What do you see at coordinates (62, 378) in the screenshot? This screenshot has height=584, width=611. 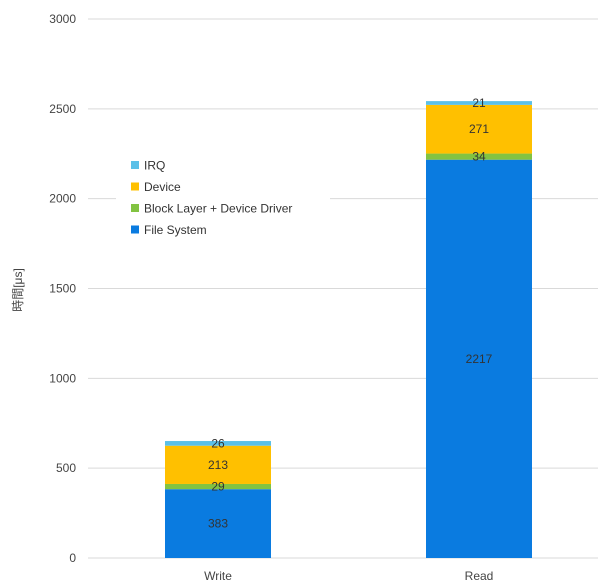 I see `y-tick-label: 1000` at bounding box center [62, 378].